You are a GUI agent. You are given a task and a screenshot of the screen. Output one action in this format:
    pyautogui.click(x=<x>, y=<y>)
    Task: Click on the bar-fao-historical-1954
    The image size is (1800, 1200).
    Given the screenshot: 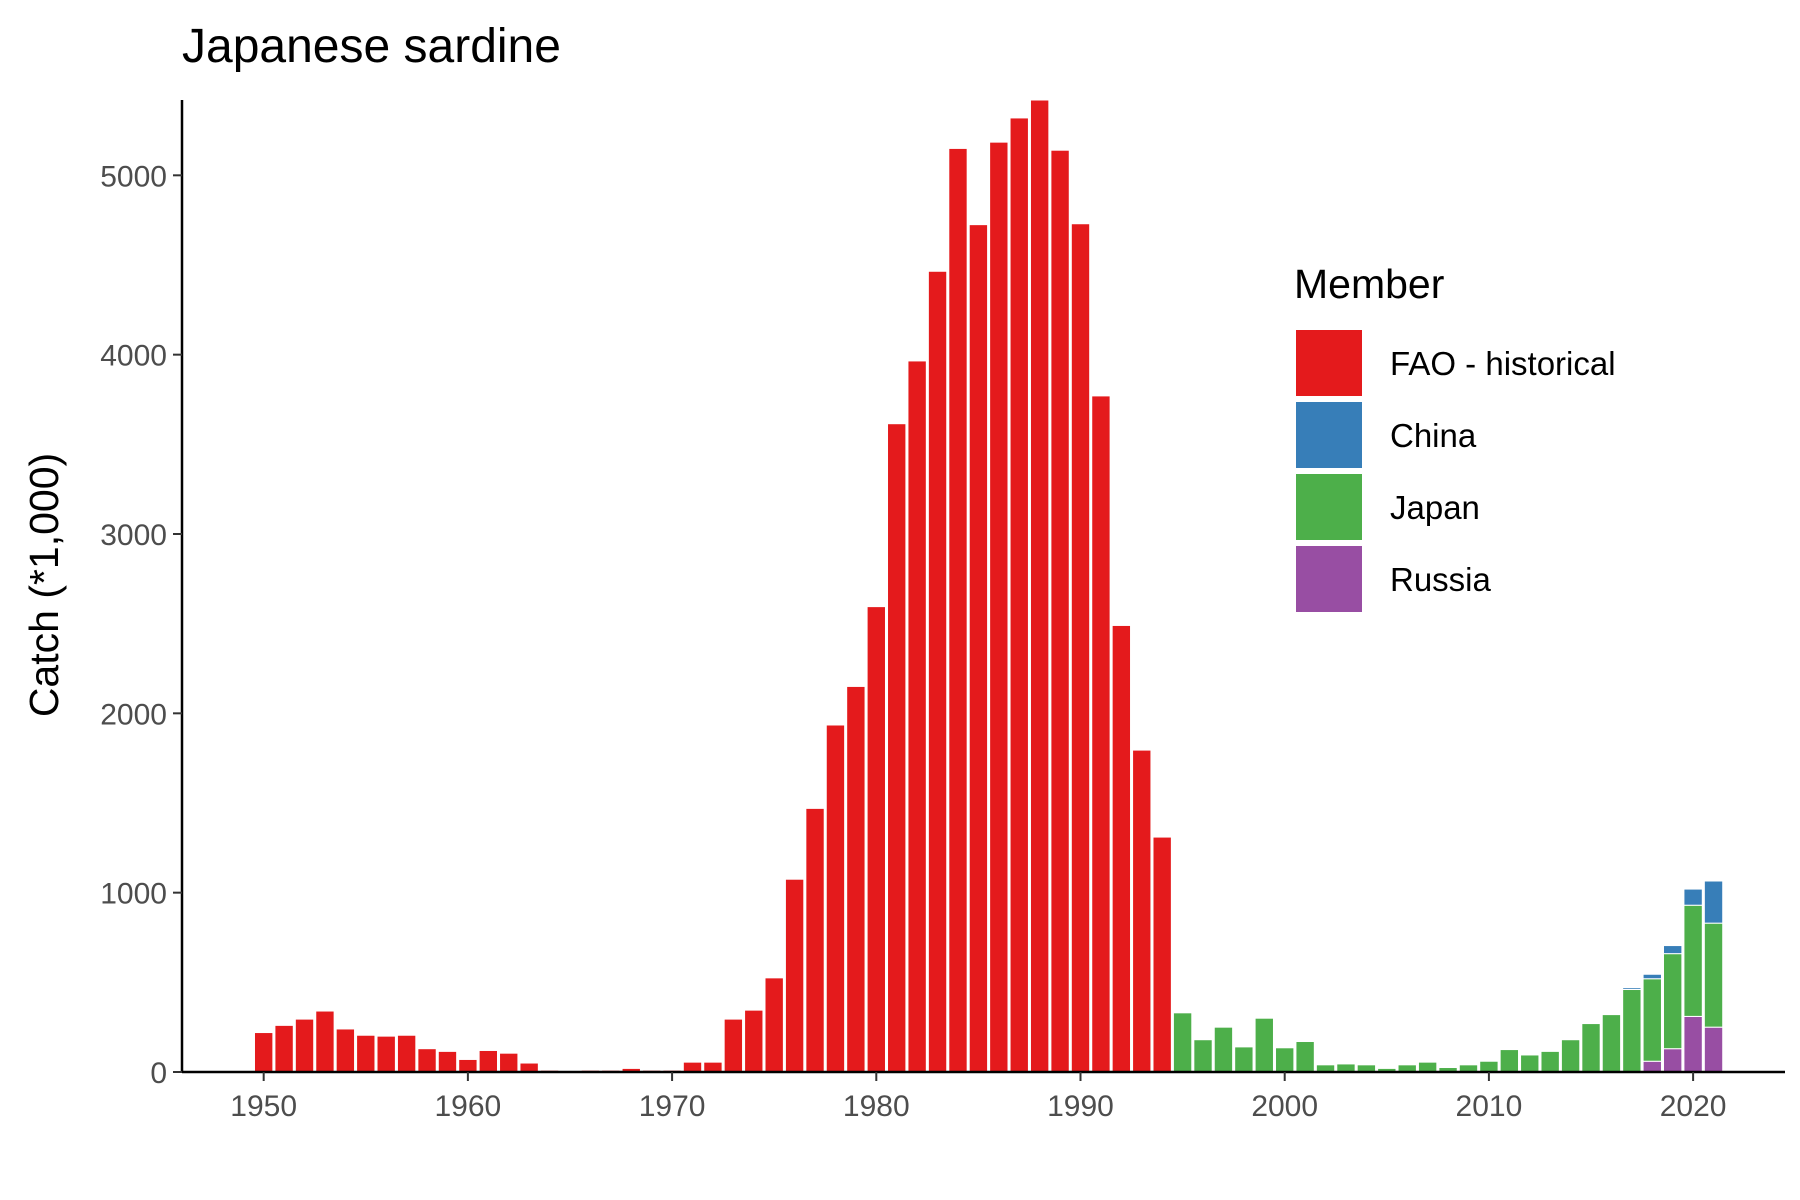 What is the action you would take?
    pyautogui.click(x=345, y=1050)
    